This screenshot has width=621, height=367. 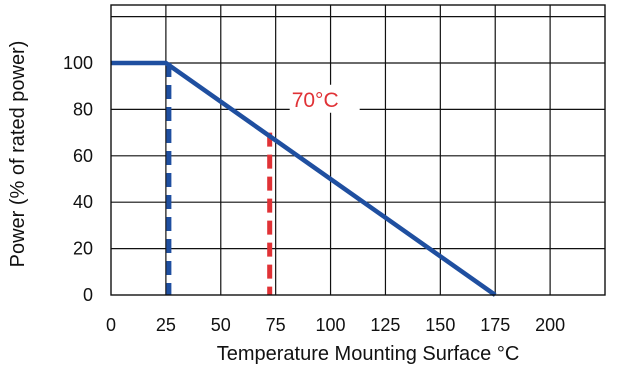 What do you see at coordinates (18, 154) in the screenshot?
I see `y-axis-label: Power (% of rated power)` at bounding box center [18, 154].